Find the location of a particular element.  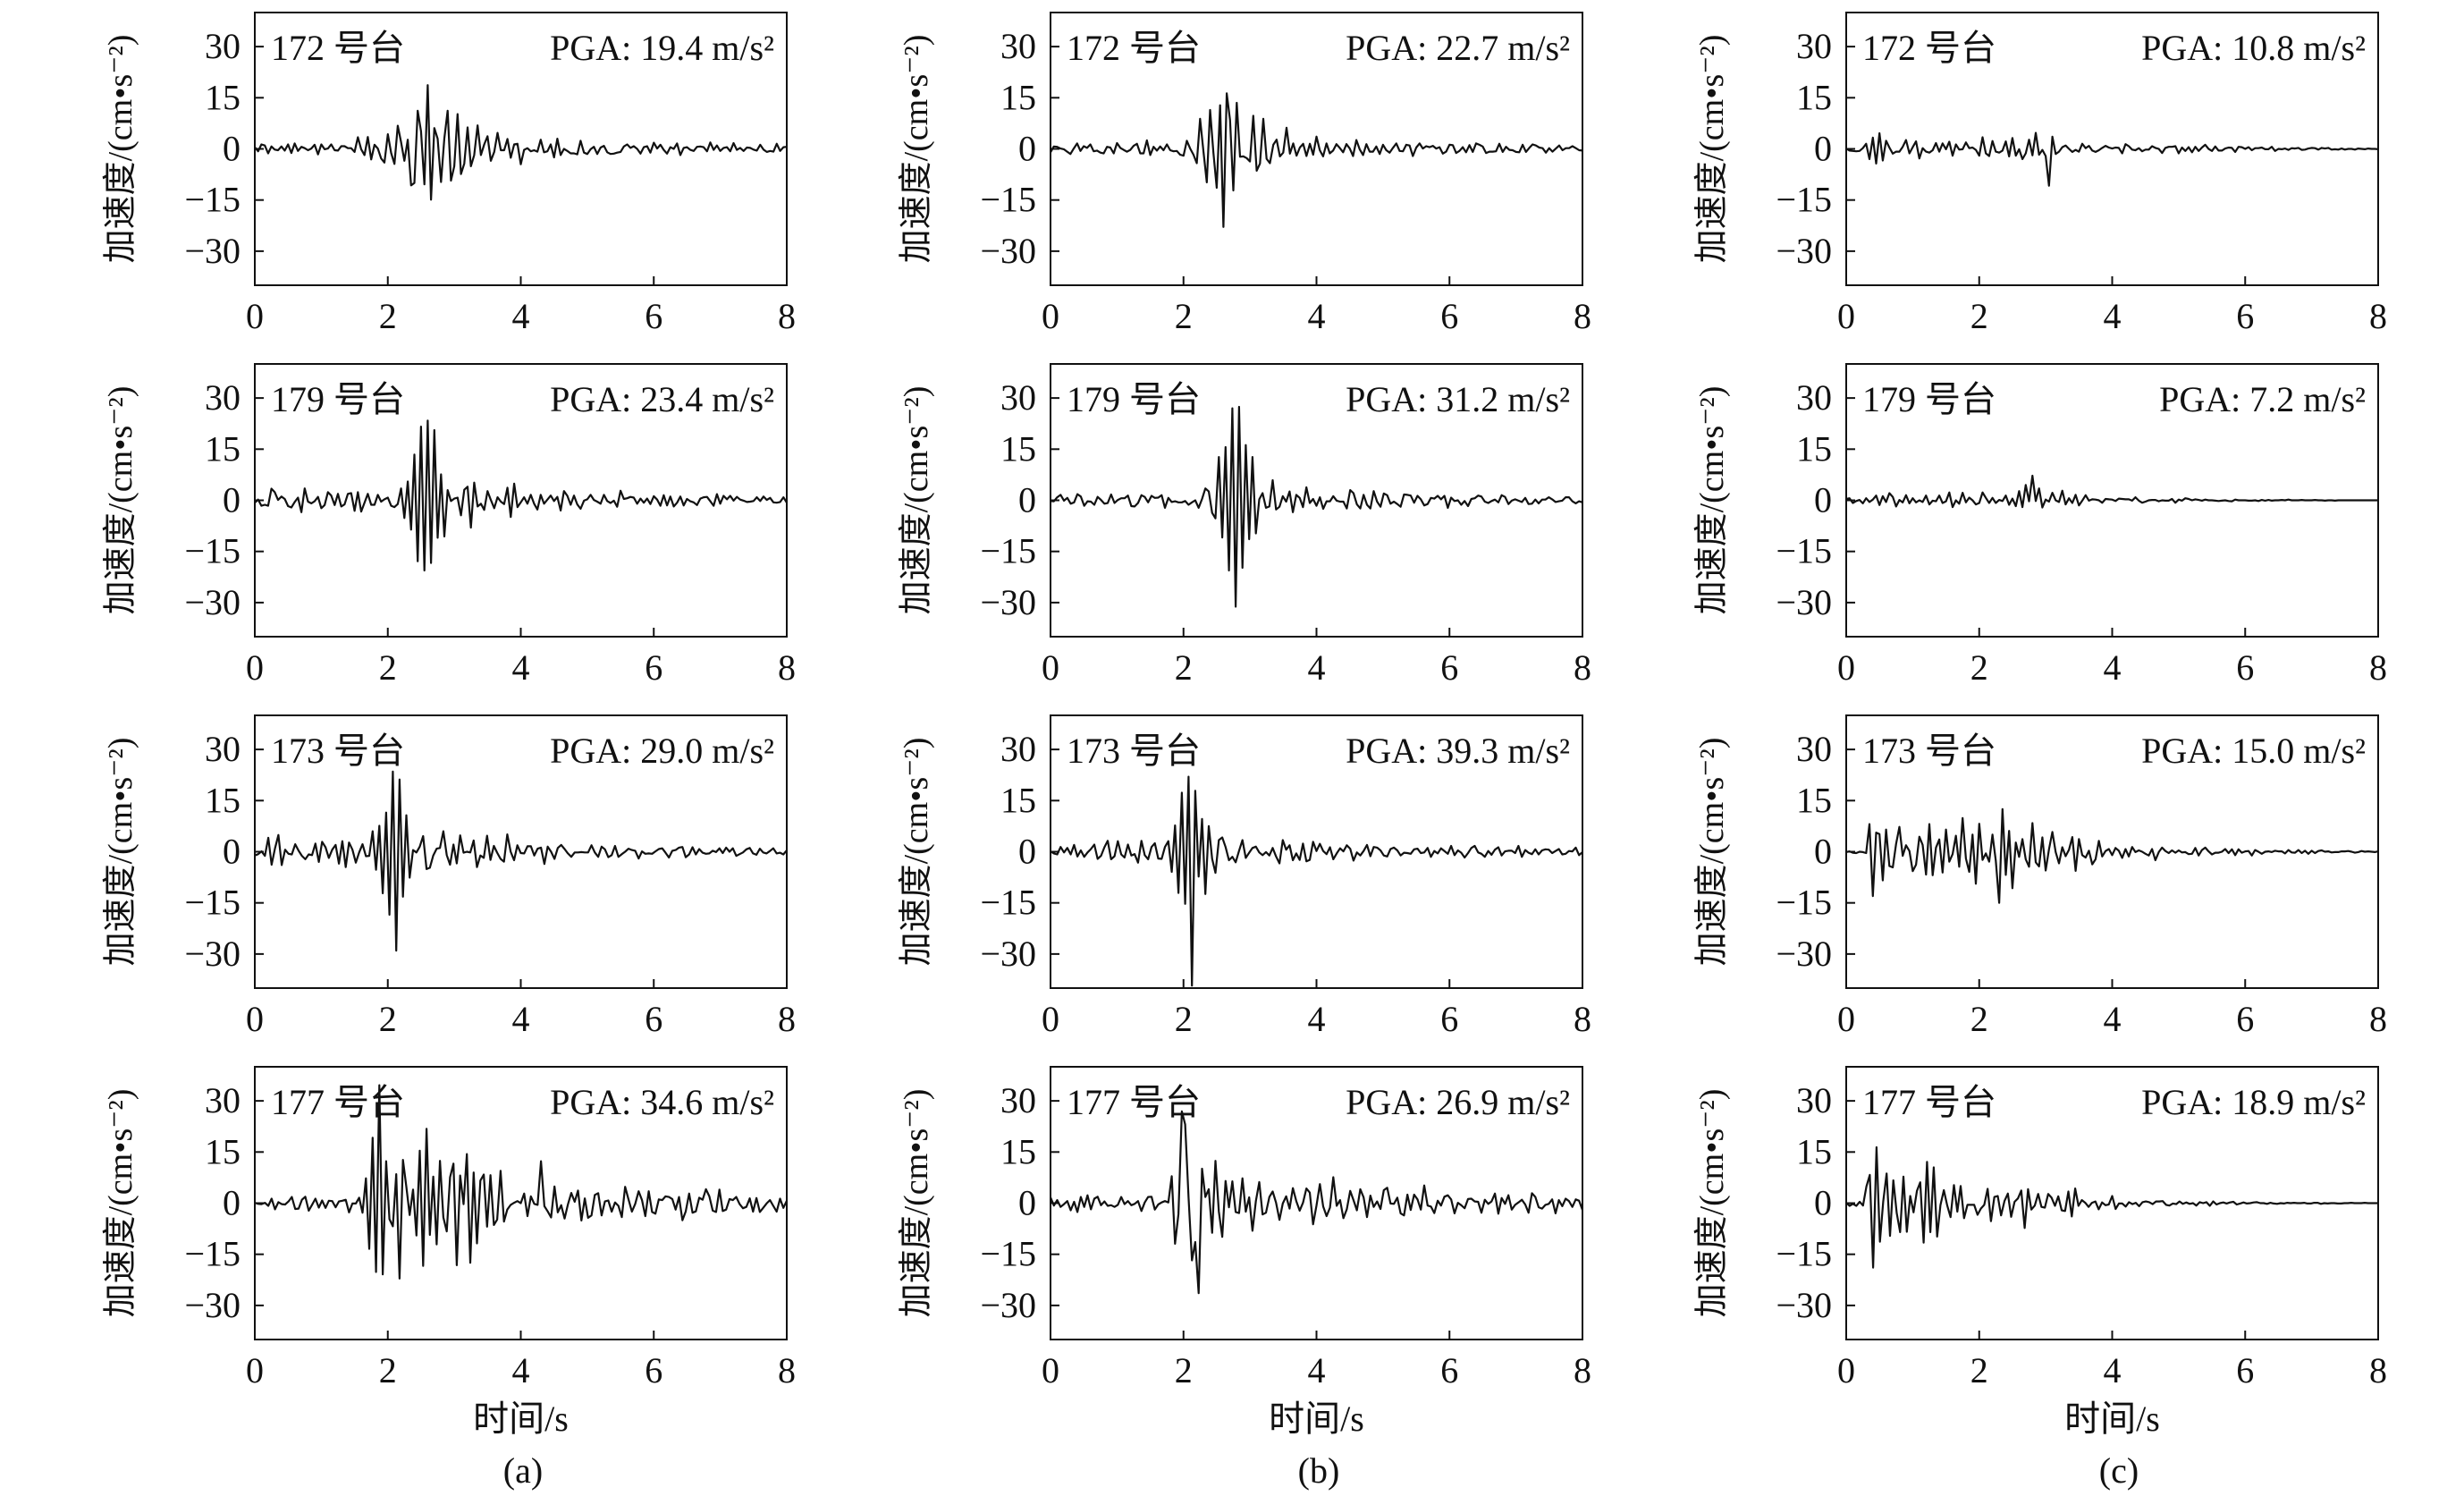

pga-label: PGA: 15.0 m/s² is located at coordinates (2253, 751).